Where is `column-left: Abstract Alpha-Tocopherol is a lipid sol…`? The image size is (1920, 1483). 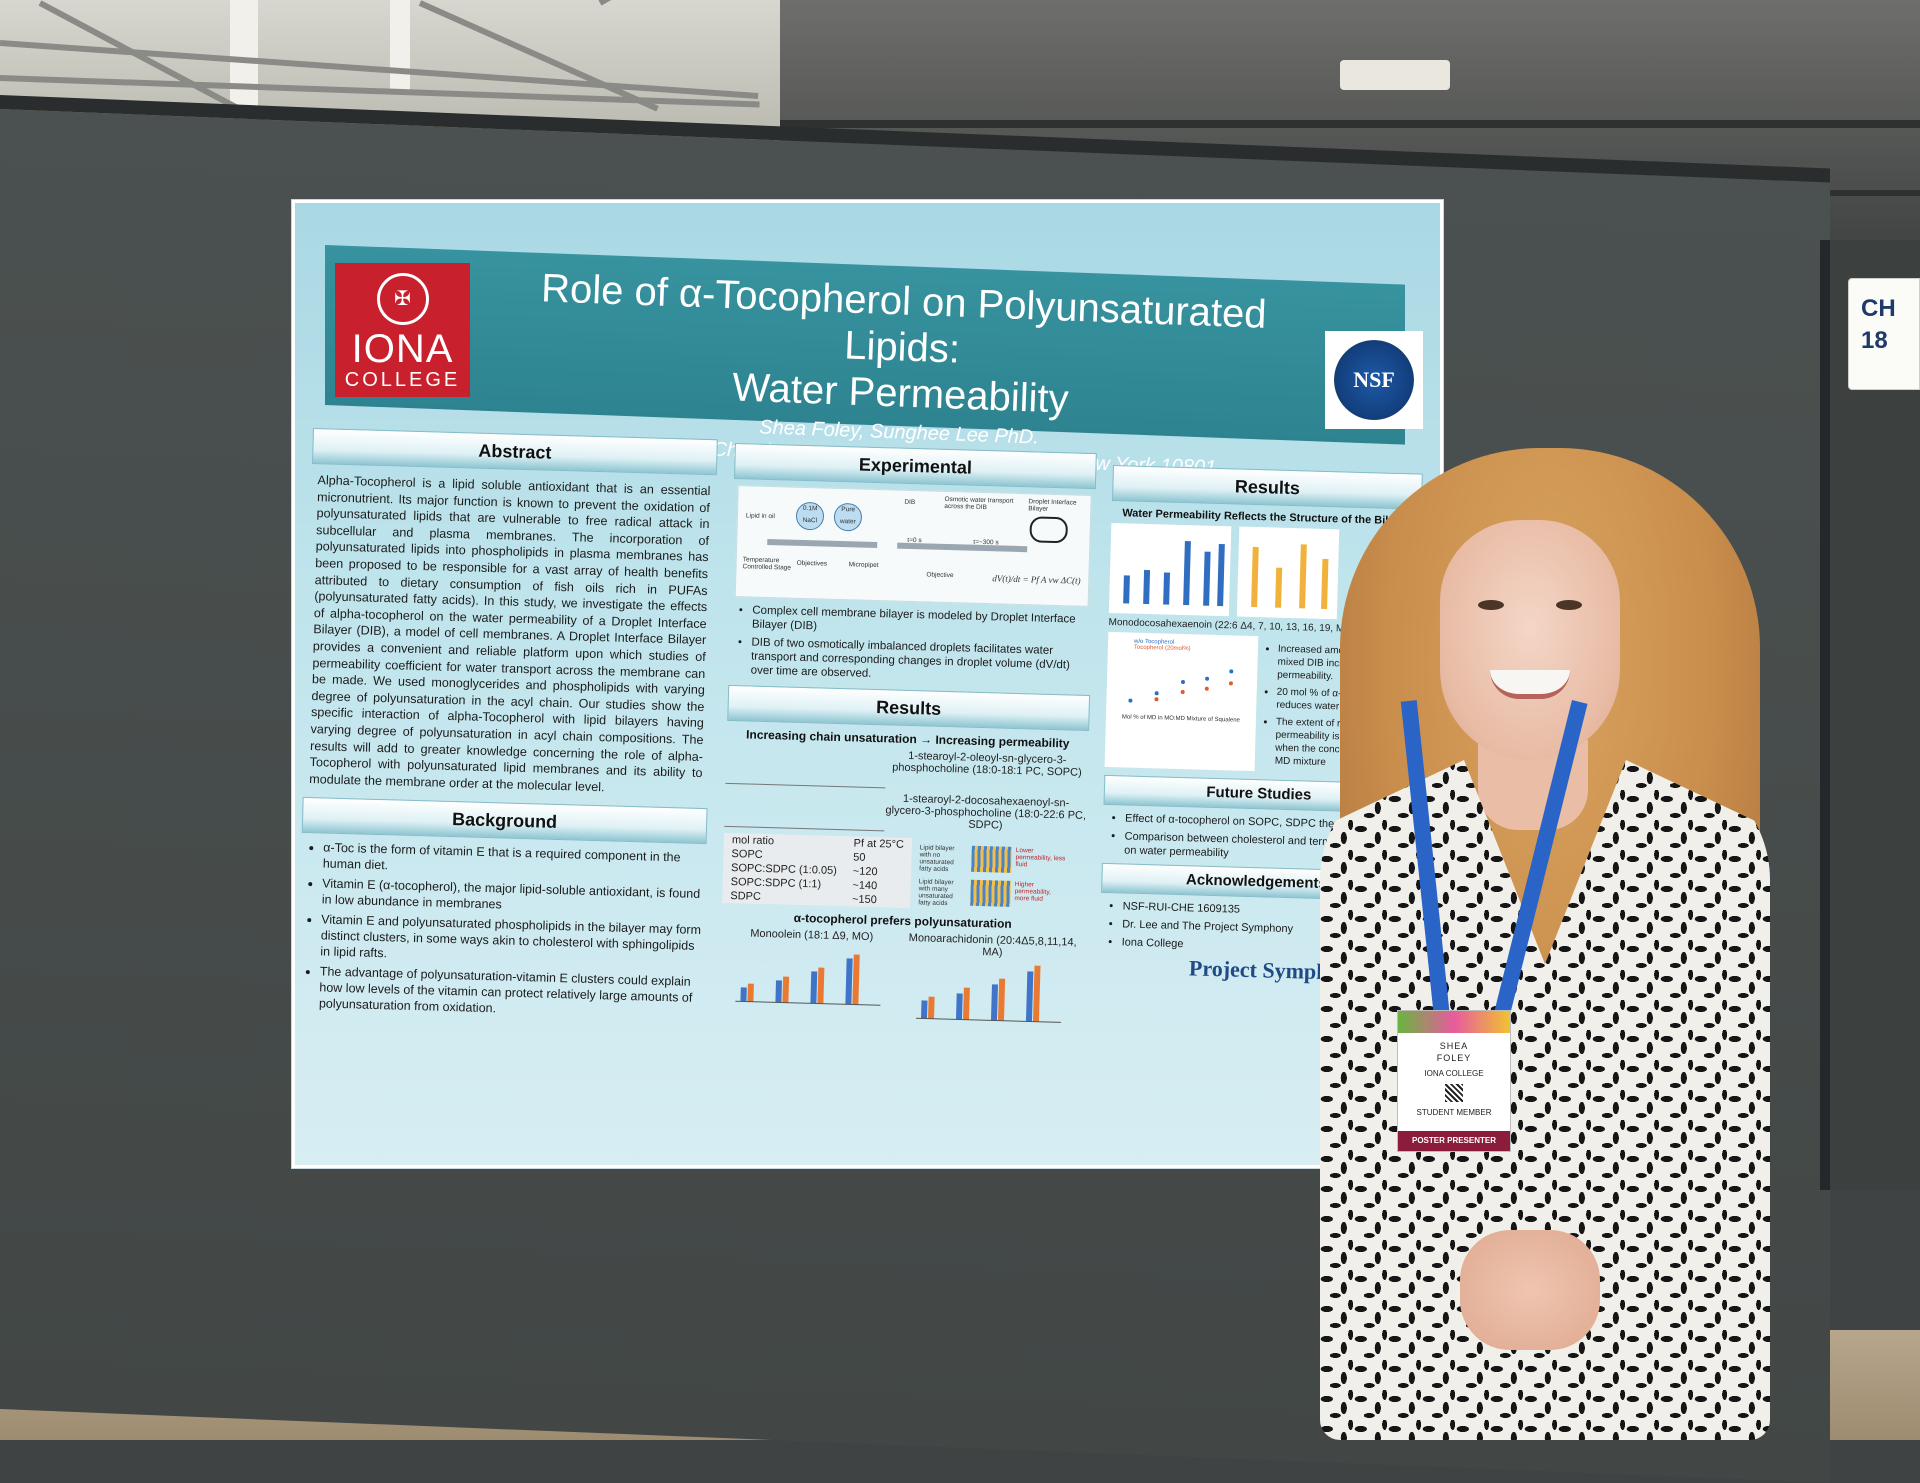
column-left: Abstract Alpha-Tocopherol is a lipid sol… is located at coordinates (507, 727).